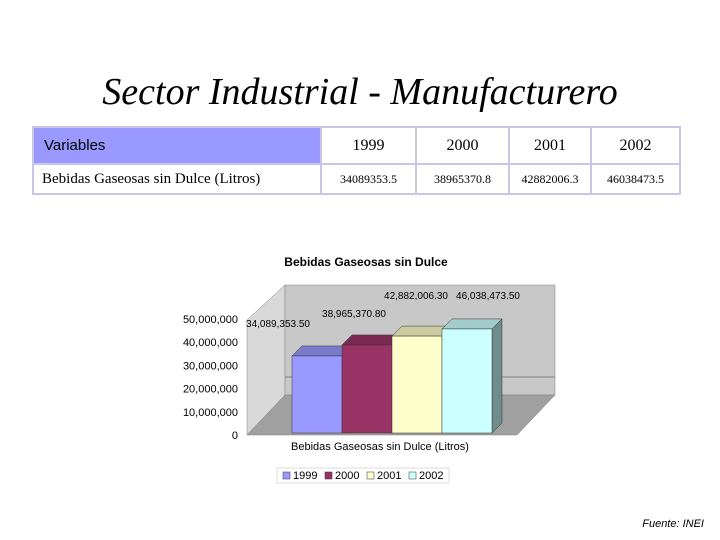  I want to click on y-tick-label: 30,000,000, so click(210, 366).